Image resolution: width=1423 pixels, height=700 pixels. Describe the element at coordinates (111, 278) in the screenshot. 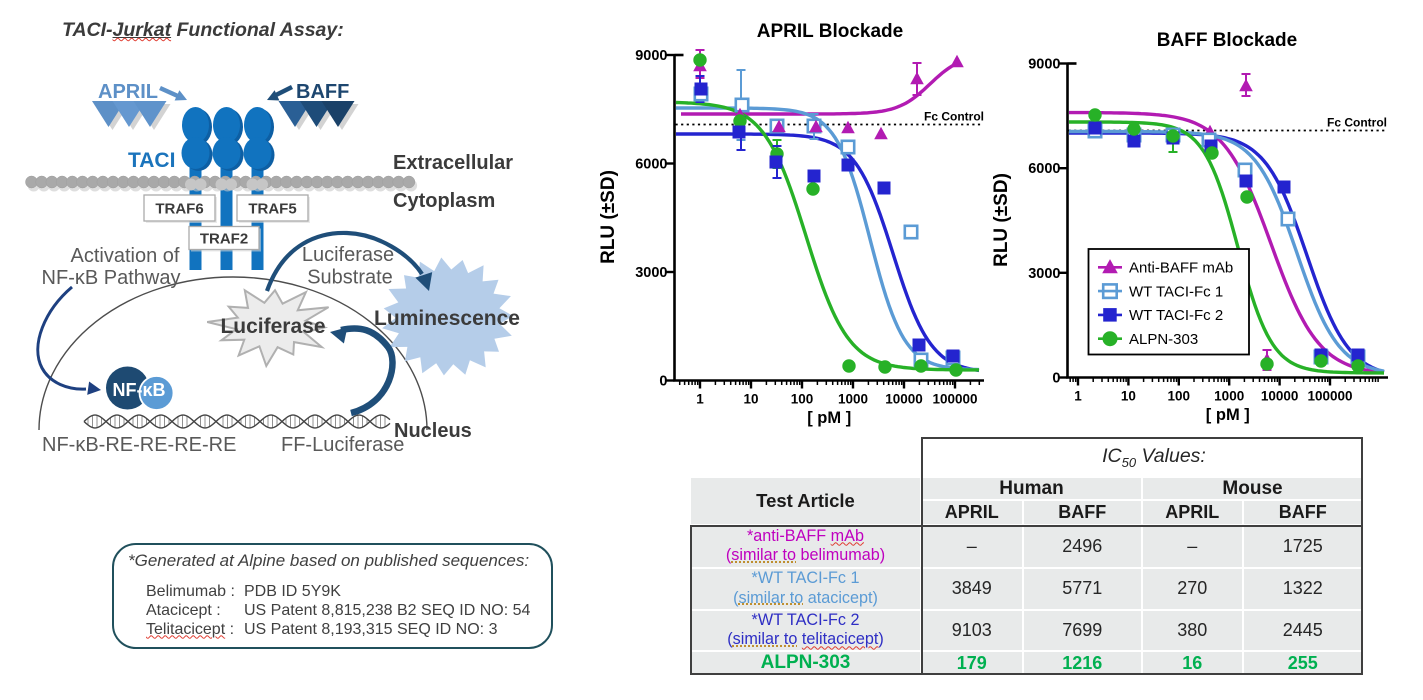

I see `svg-text: NF-κB Pathway` at that location.